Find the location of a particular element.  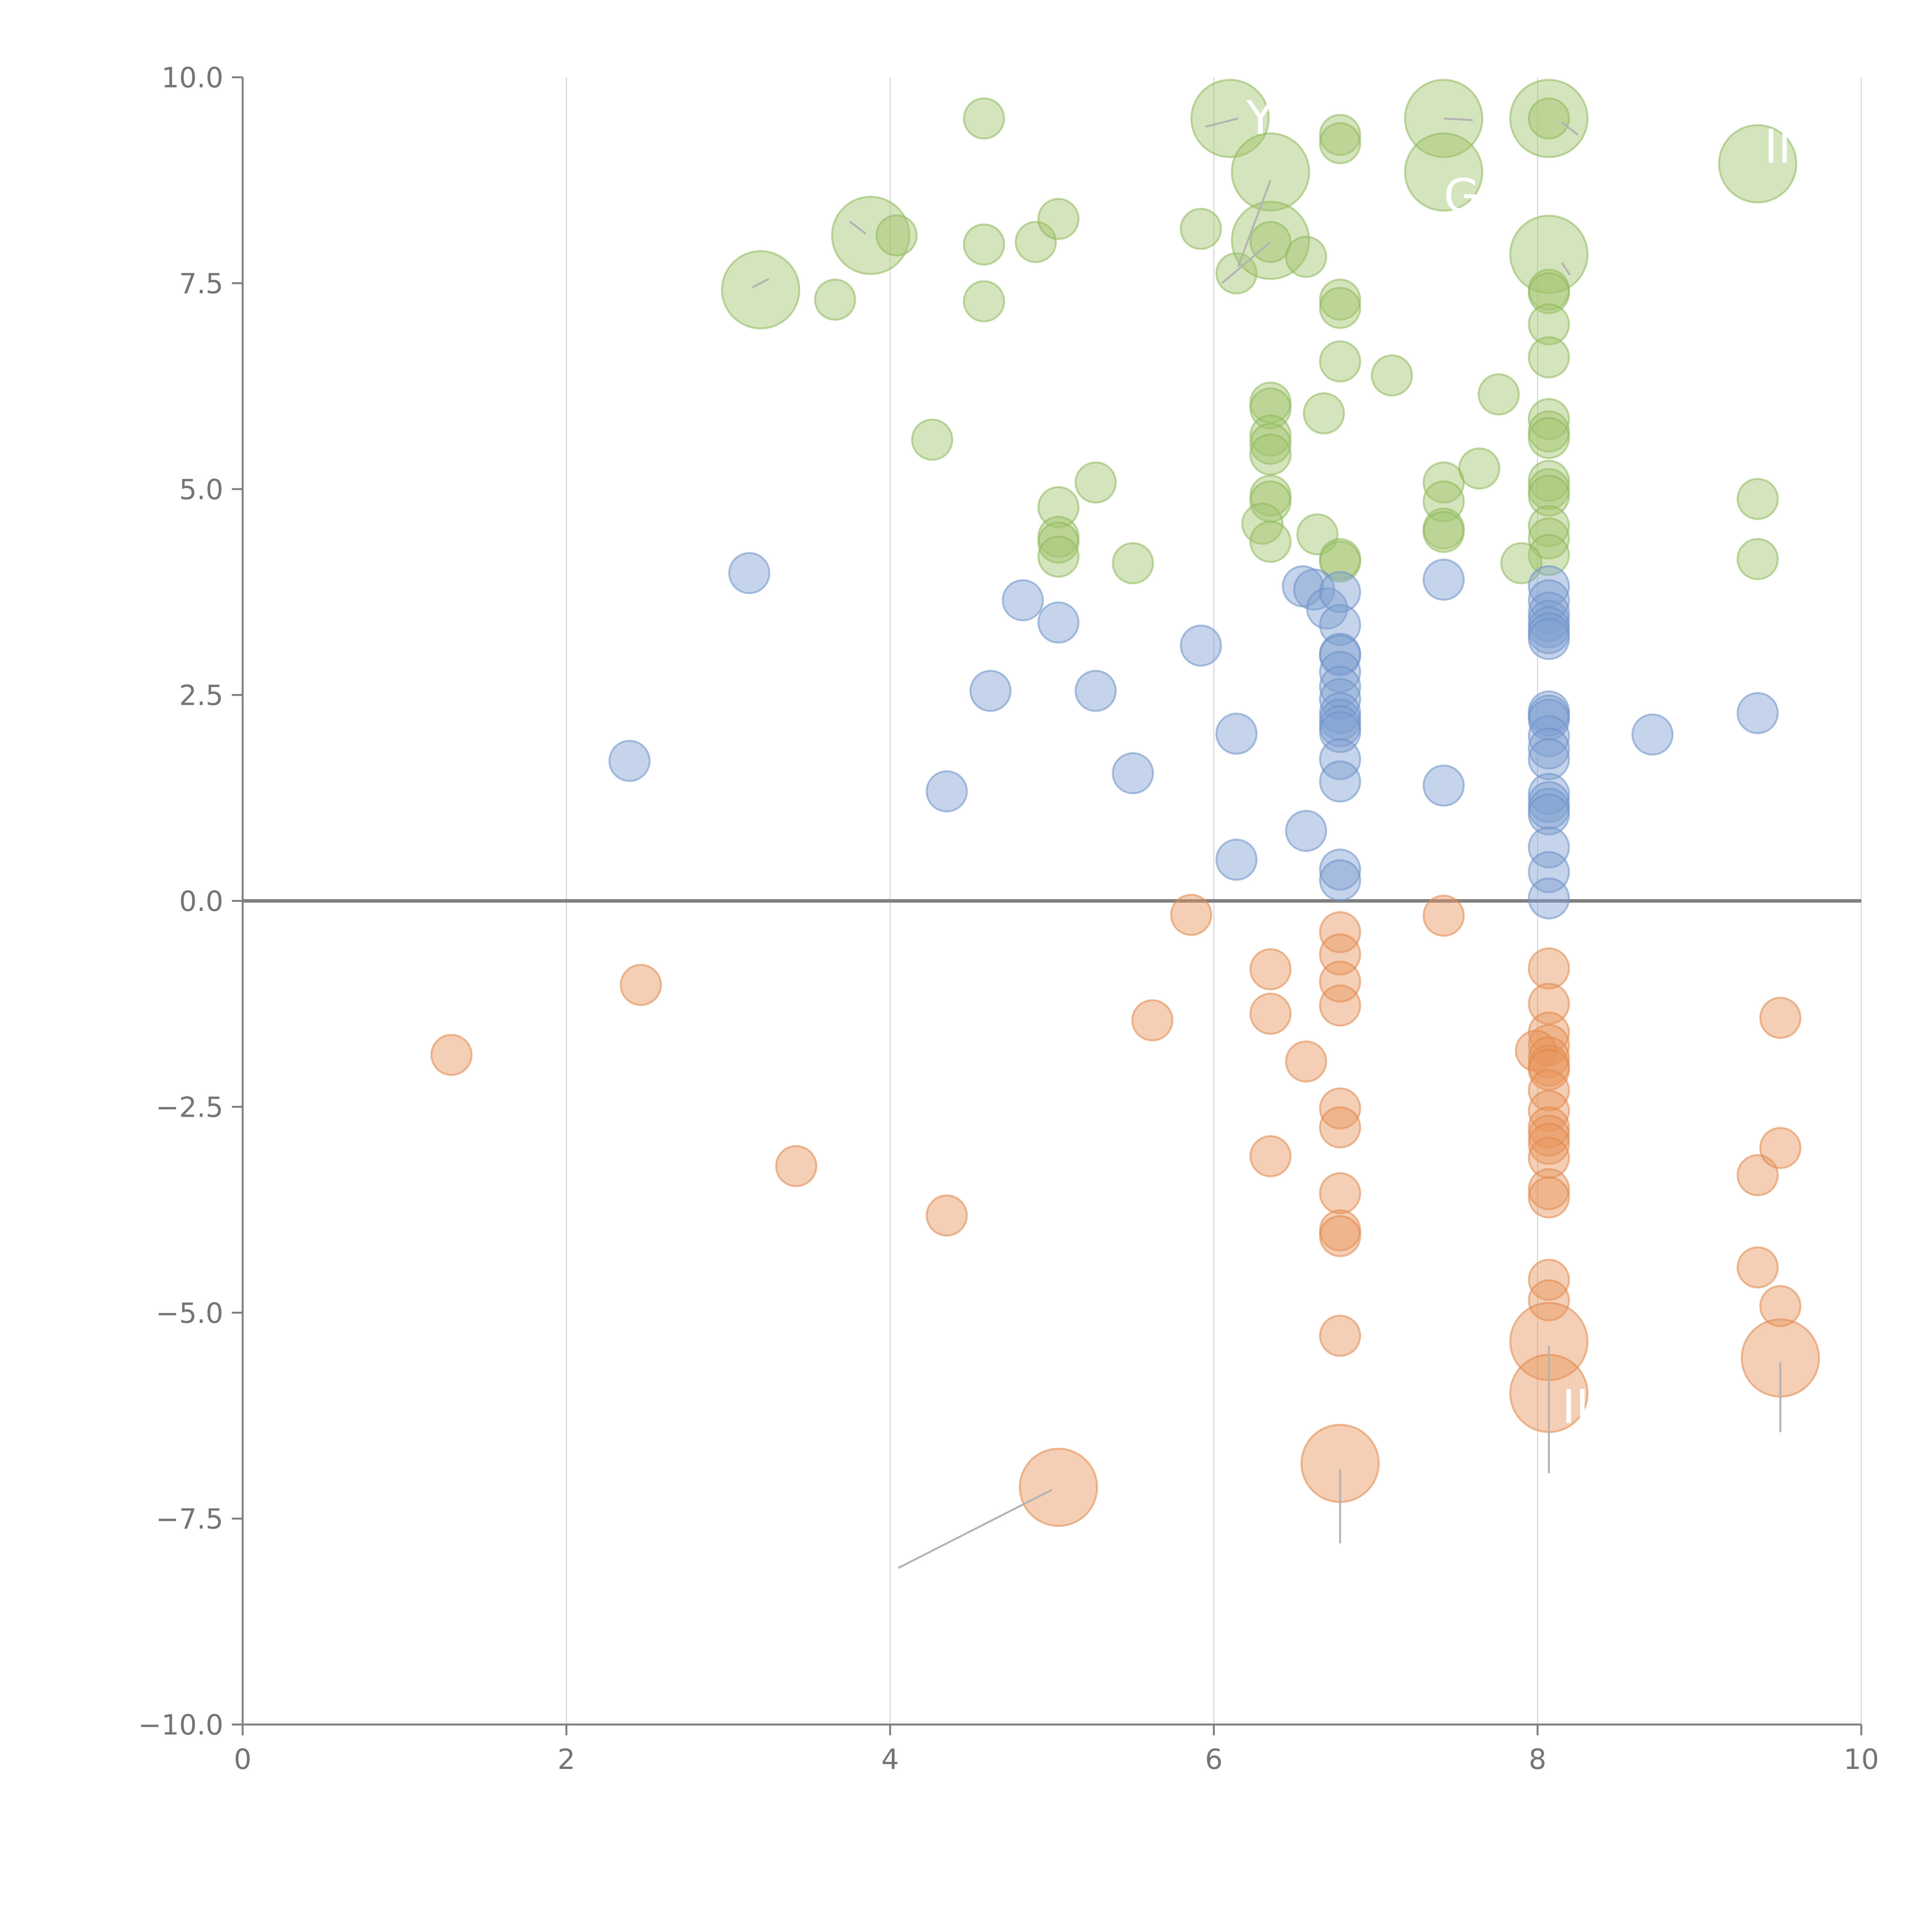

x-tick-label: 2 is located at coordinates (567, 1759).